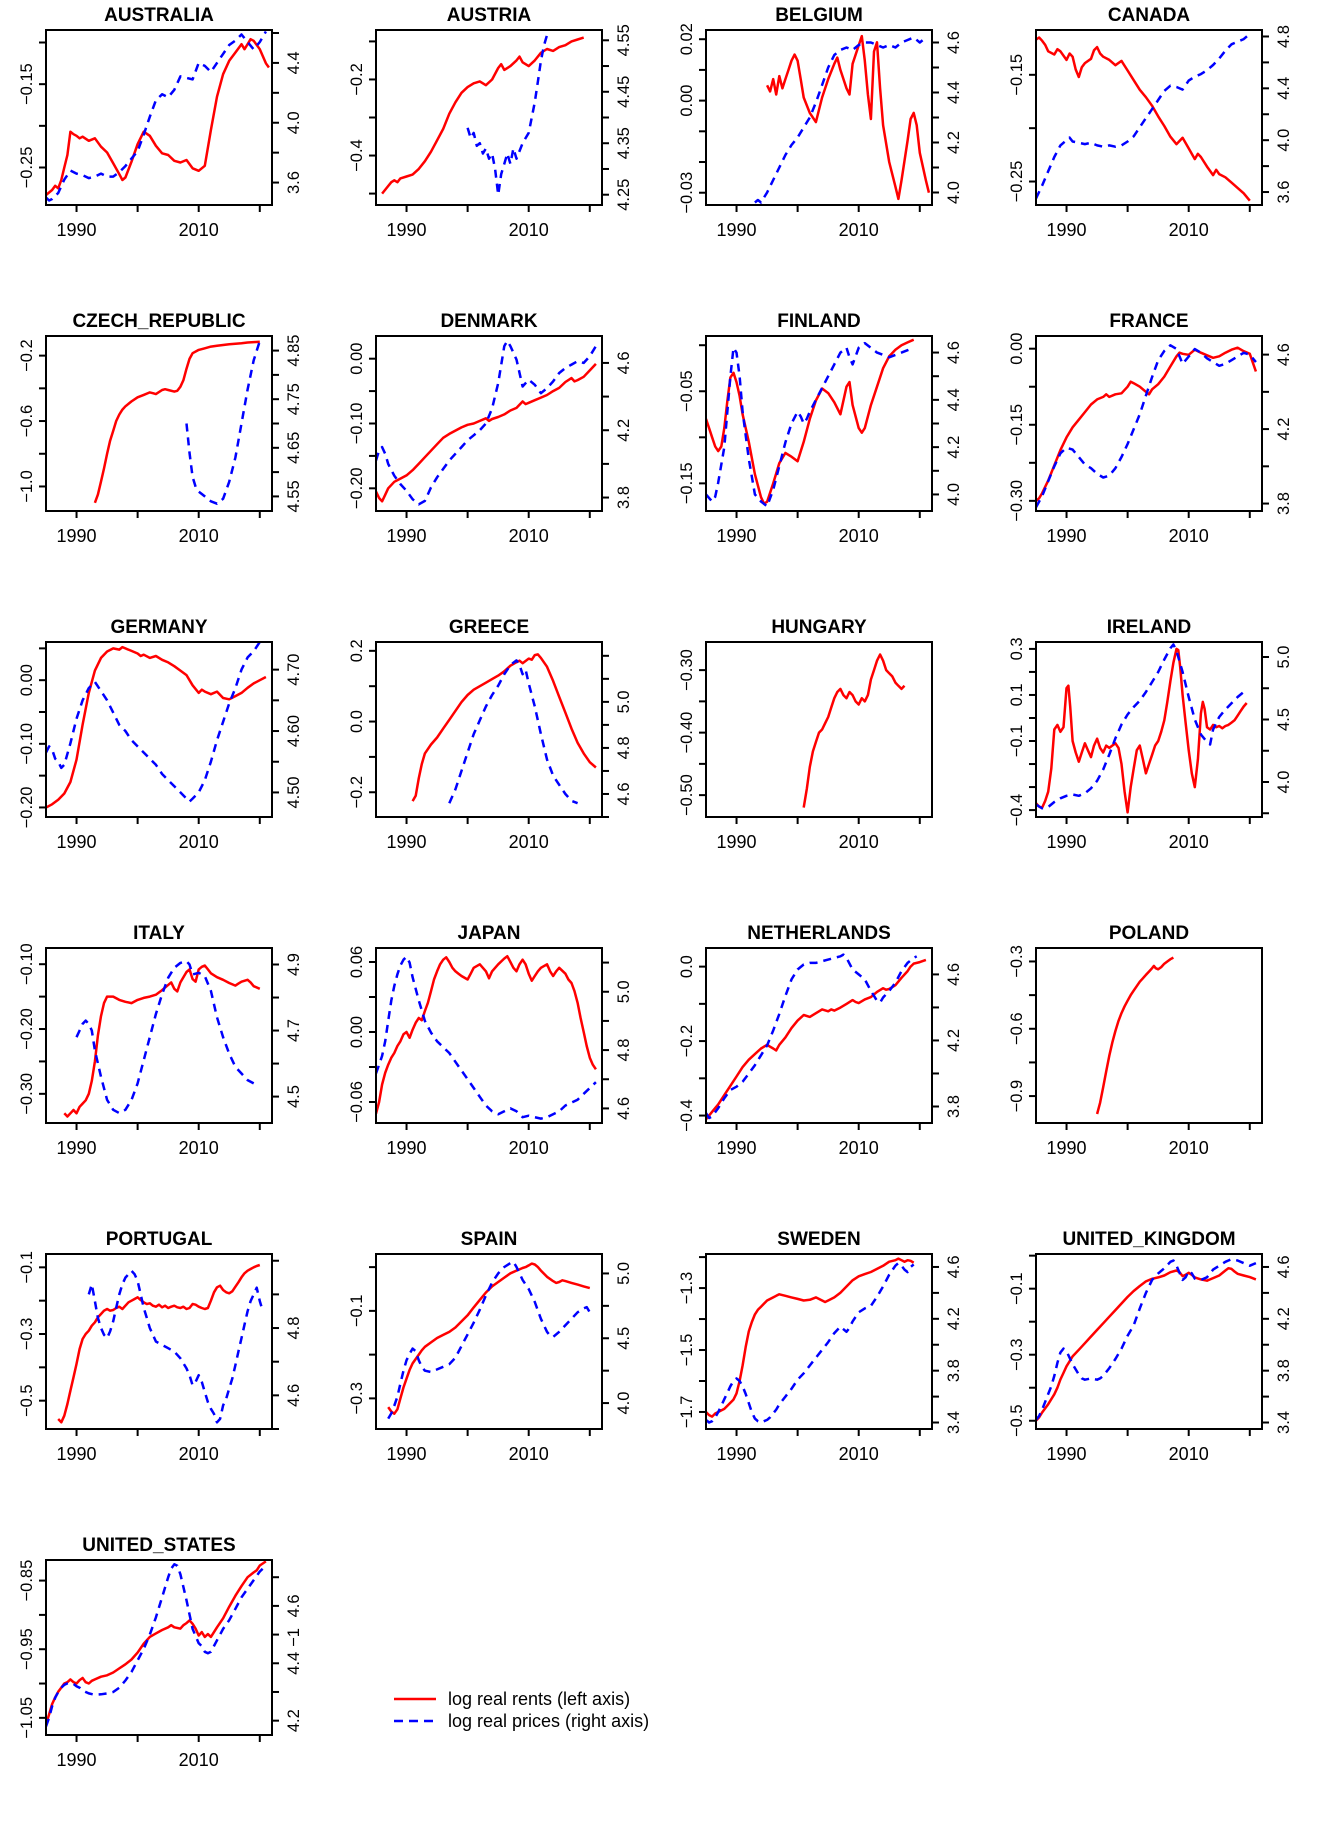 This screenshot has width=1321, height=1839. What do you see at coordinates (1017, 810) in the screenshot?
I see `left-axis-label: −0.4` at bounding box center [1017, 810].